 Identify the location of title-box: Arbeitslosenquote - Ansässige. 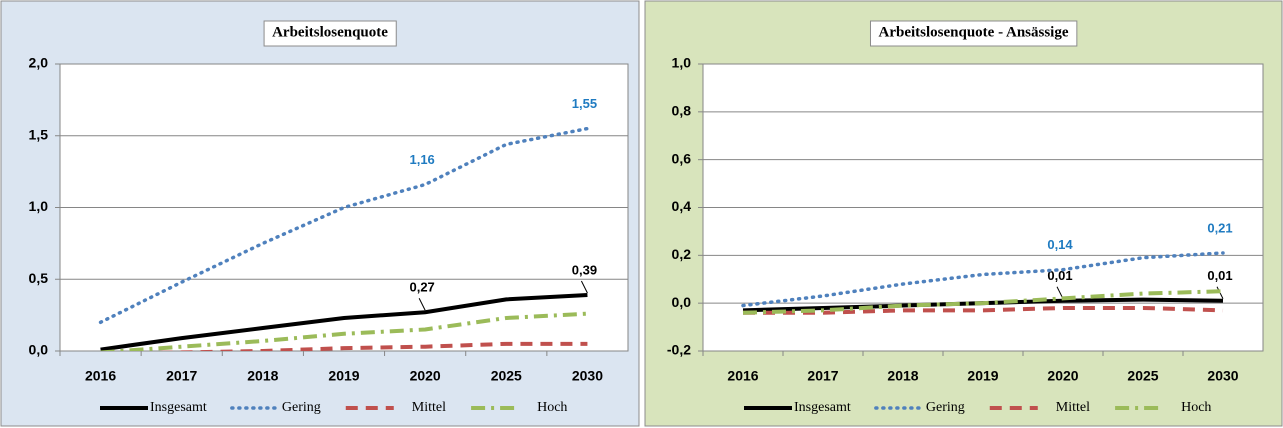
(973, 33).